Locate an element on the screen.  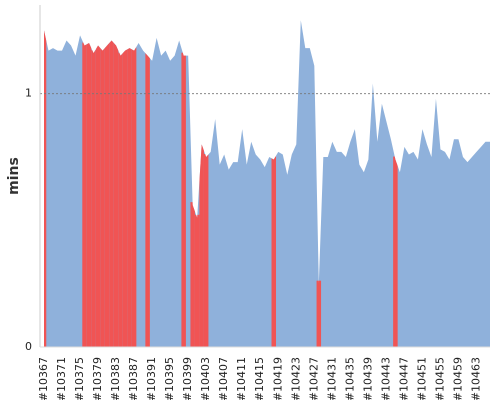
x-tick-label: #10427 is located at coordinates (313, 378).